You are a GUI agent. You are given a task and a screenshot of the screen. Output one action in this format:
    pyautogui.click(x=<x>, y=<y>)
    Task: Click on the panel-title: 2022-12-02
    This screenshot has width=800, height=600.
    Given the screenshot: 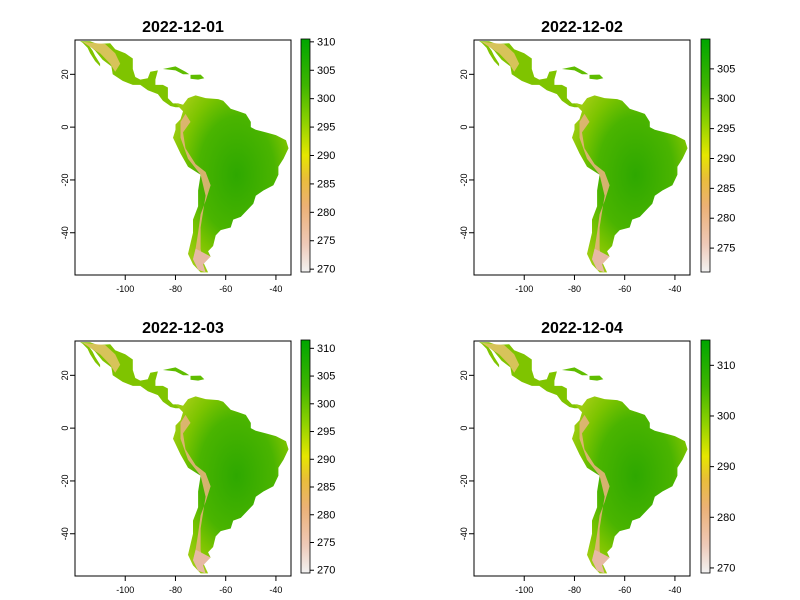 What is the action you would take?
    pyautogui.click(x=582, y=27)
    